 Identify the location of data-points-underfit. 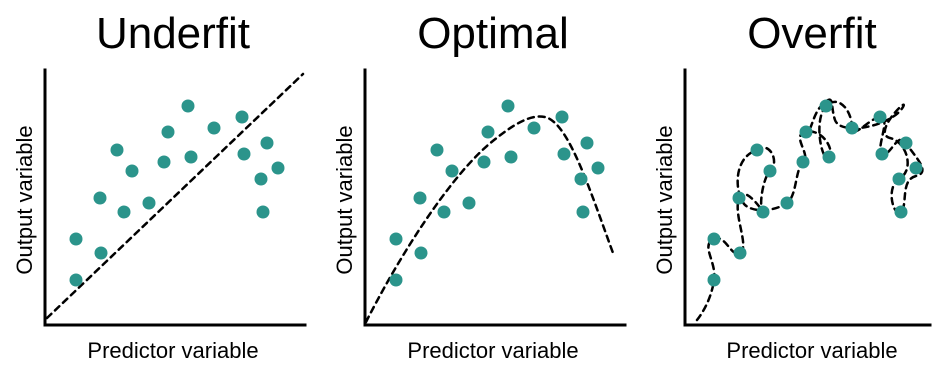
(177, 193).